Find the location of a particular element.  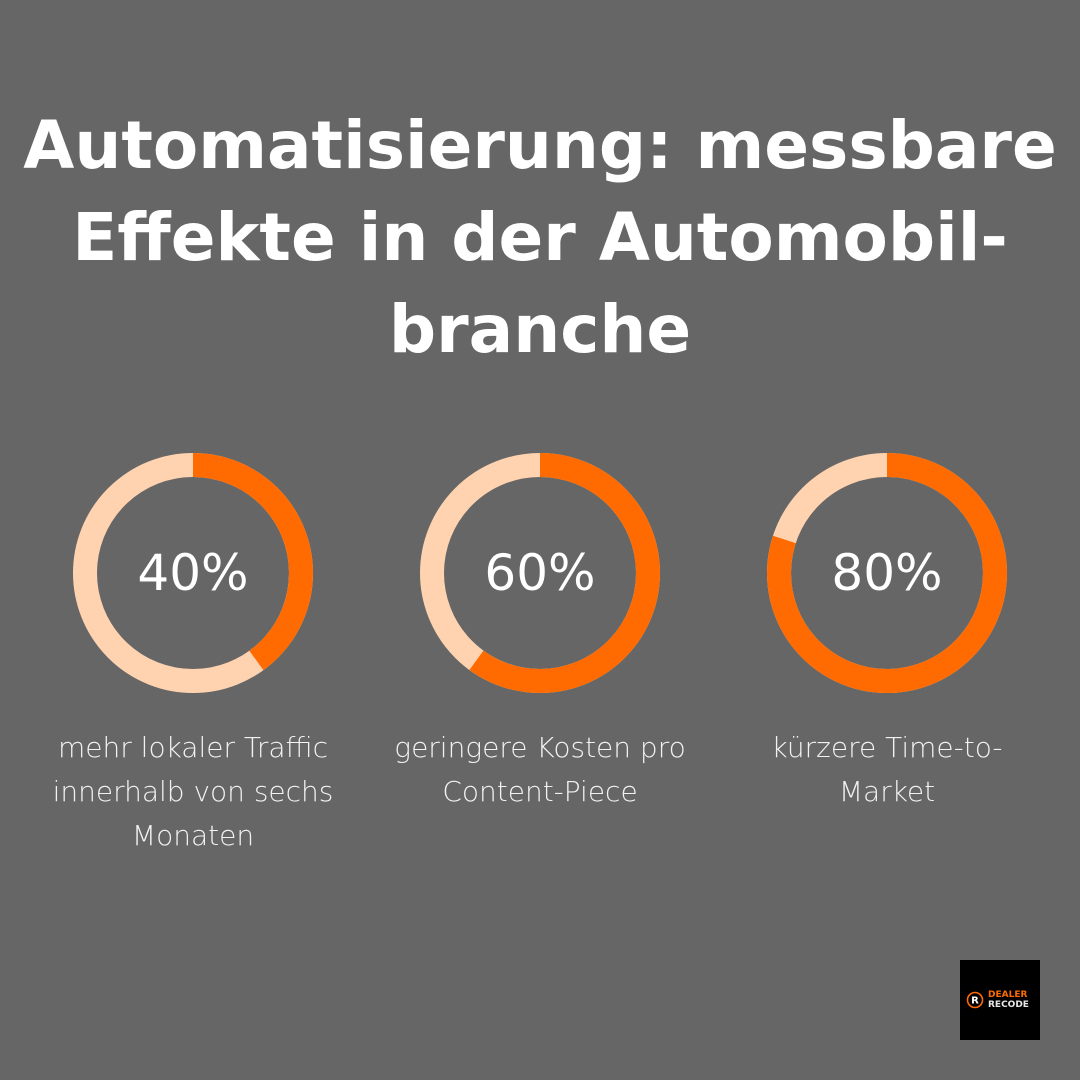

logo-text: DEALER is located at coordinates (1008, 995).